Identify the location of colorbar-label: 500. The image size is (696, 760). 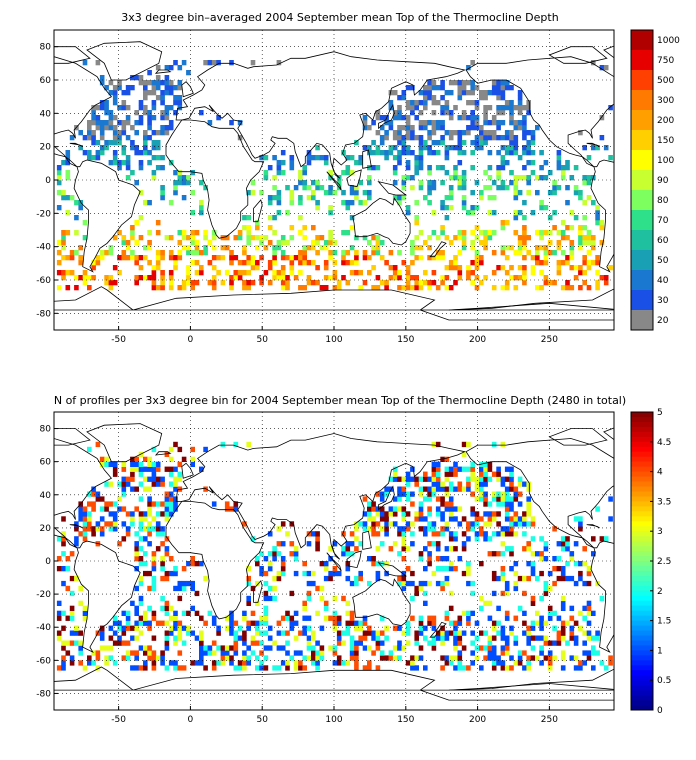
(665, 81).